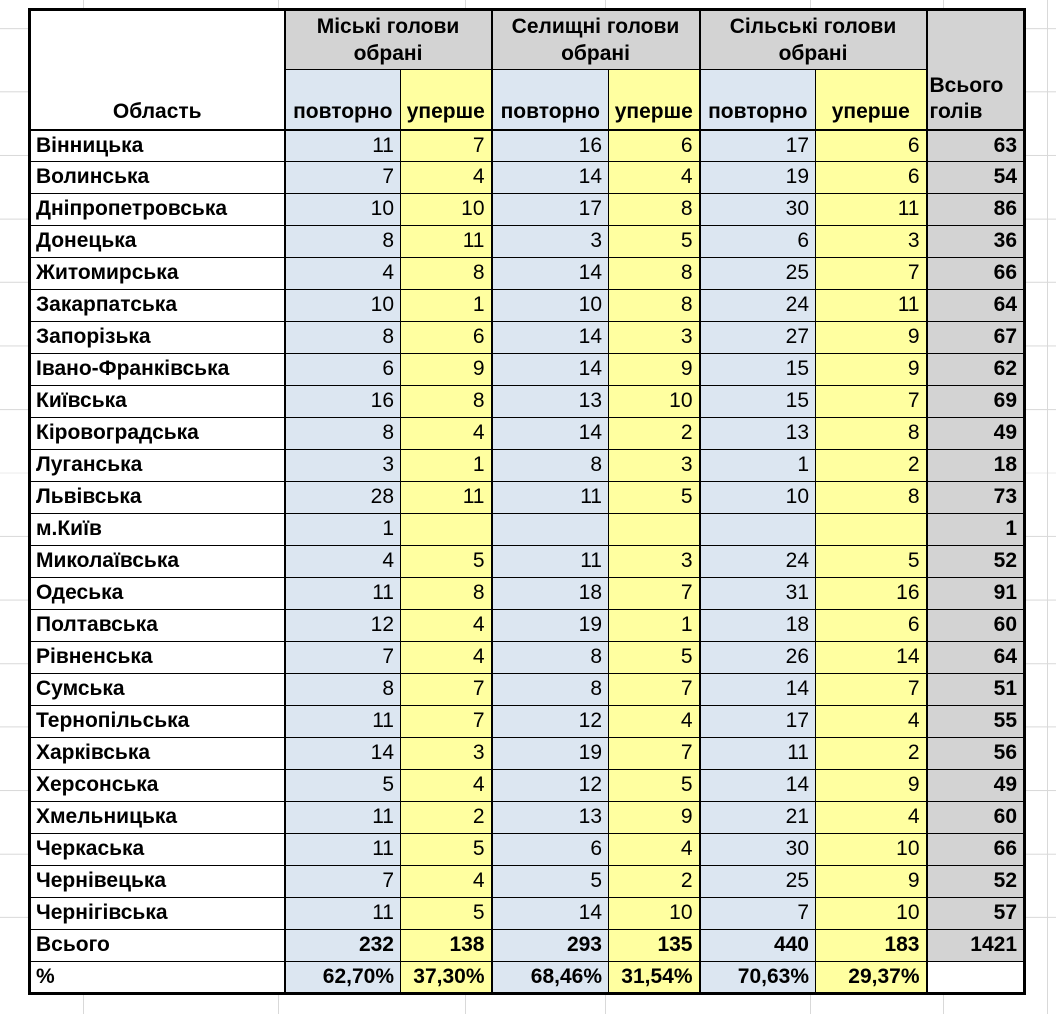 This screenshot has width=1056, height=1014. I want to click on region-name-cell: Запорізька, so click(157, 337).